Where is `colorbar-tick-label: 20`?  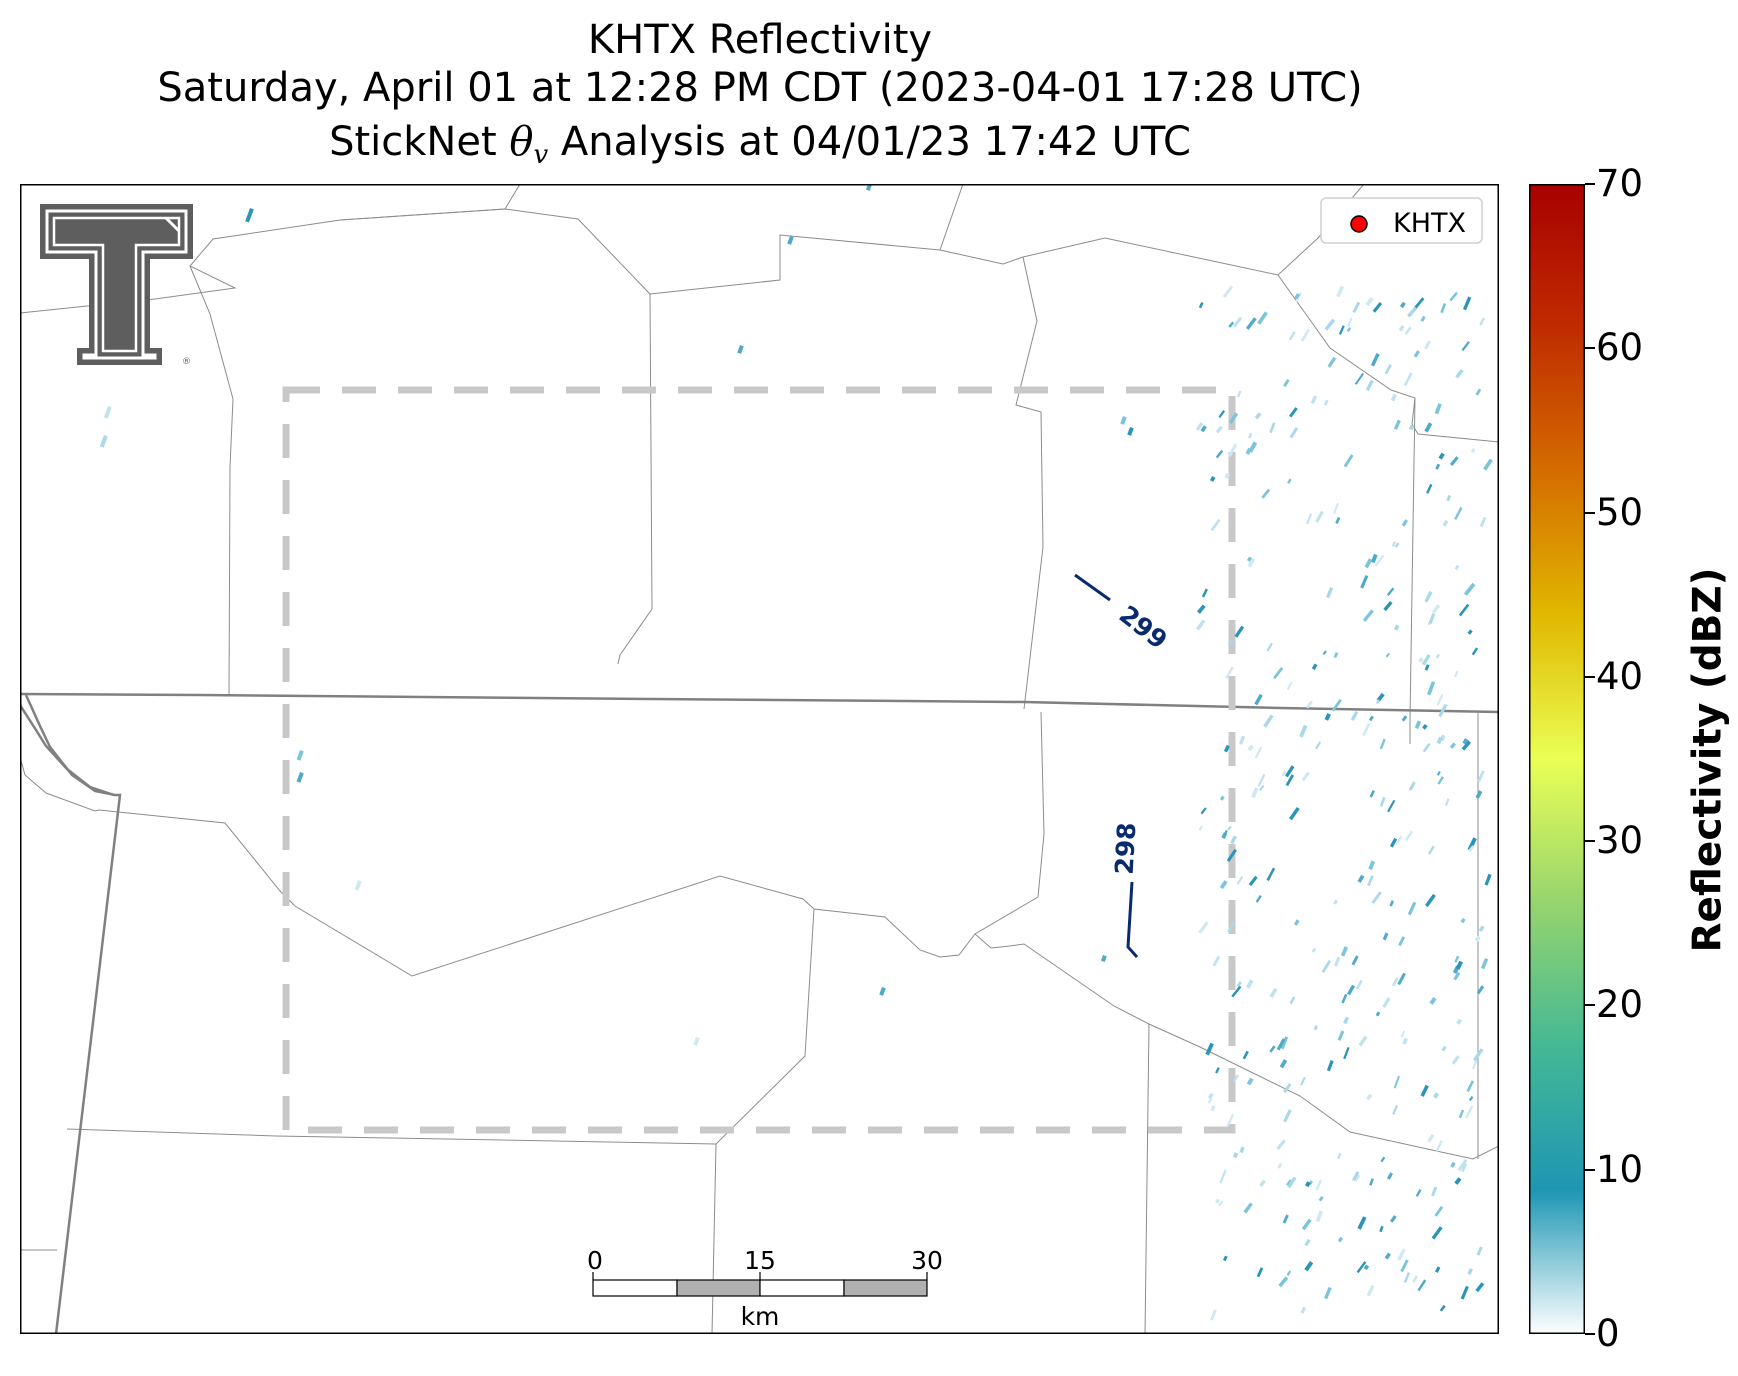
colorbar-tick-label: 20 is located at coordinates (1620, 1005).